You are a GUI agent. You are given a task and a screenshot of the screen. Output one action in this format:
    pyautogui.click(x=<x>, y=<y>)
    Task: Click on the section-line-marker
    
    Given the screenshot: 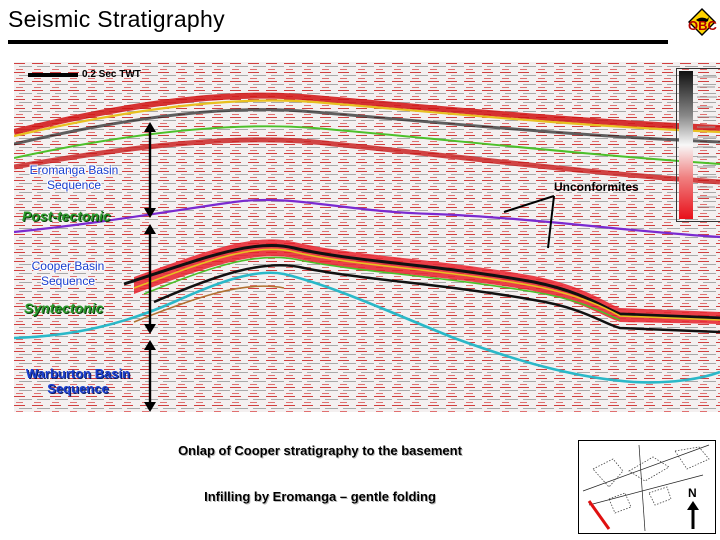 What is the action you would take?
    pyautogui.click(x=599, y=515)
    